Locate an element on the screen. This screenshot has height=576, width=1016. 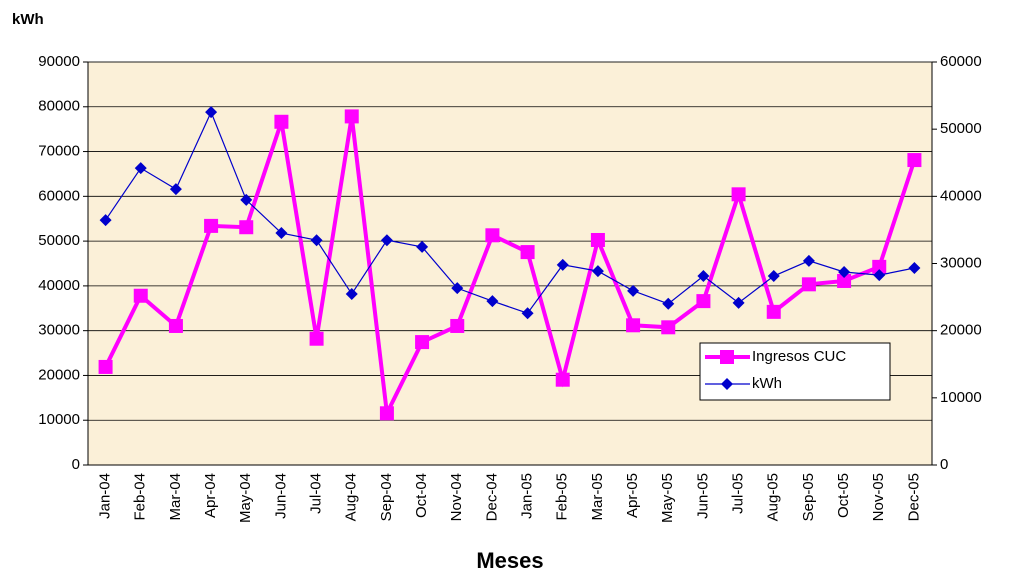
y2-tick-label: 50000 is located at coordinates (961, 128).